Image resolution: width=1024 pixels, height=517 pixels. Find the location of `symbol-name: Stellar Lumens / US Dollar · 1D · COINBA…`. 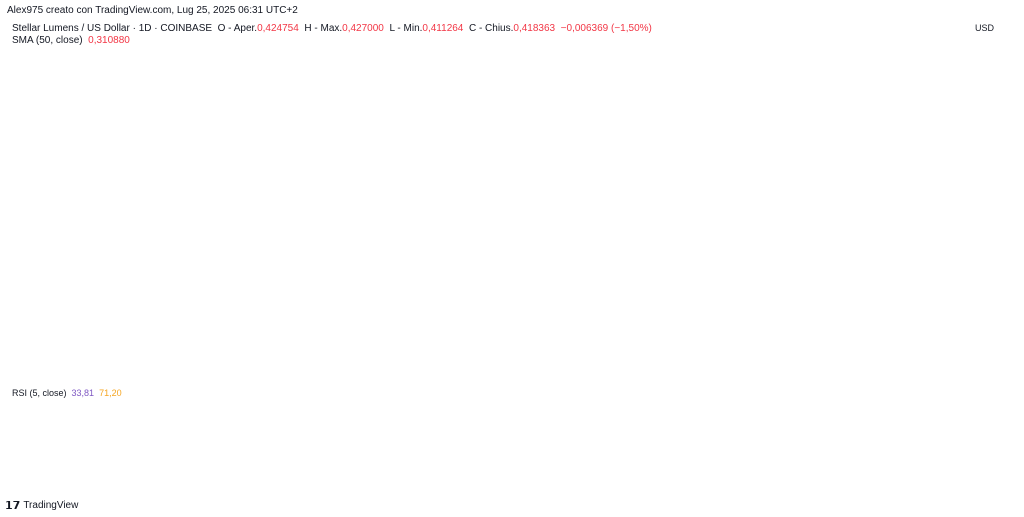

symbol-name: Stellar Lumens / US Dollar · 1D · COINBA… is located at coordinates (112, 28).